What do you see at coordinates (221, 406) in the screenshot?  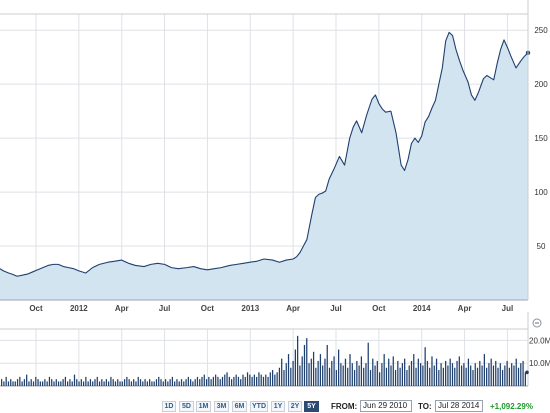 I see `range-button-3m: 3M` at bounding box center [221, 406].